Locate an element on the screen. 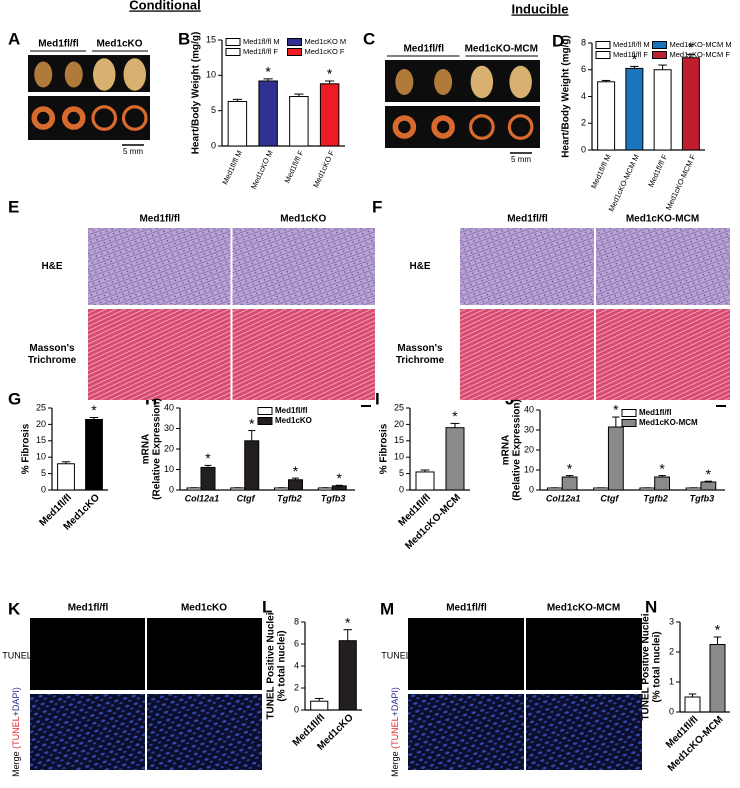 The width and height of the screenshot is (740, 788). y-tick-label: 3 is located at coordinates (671, 621).